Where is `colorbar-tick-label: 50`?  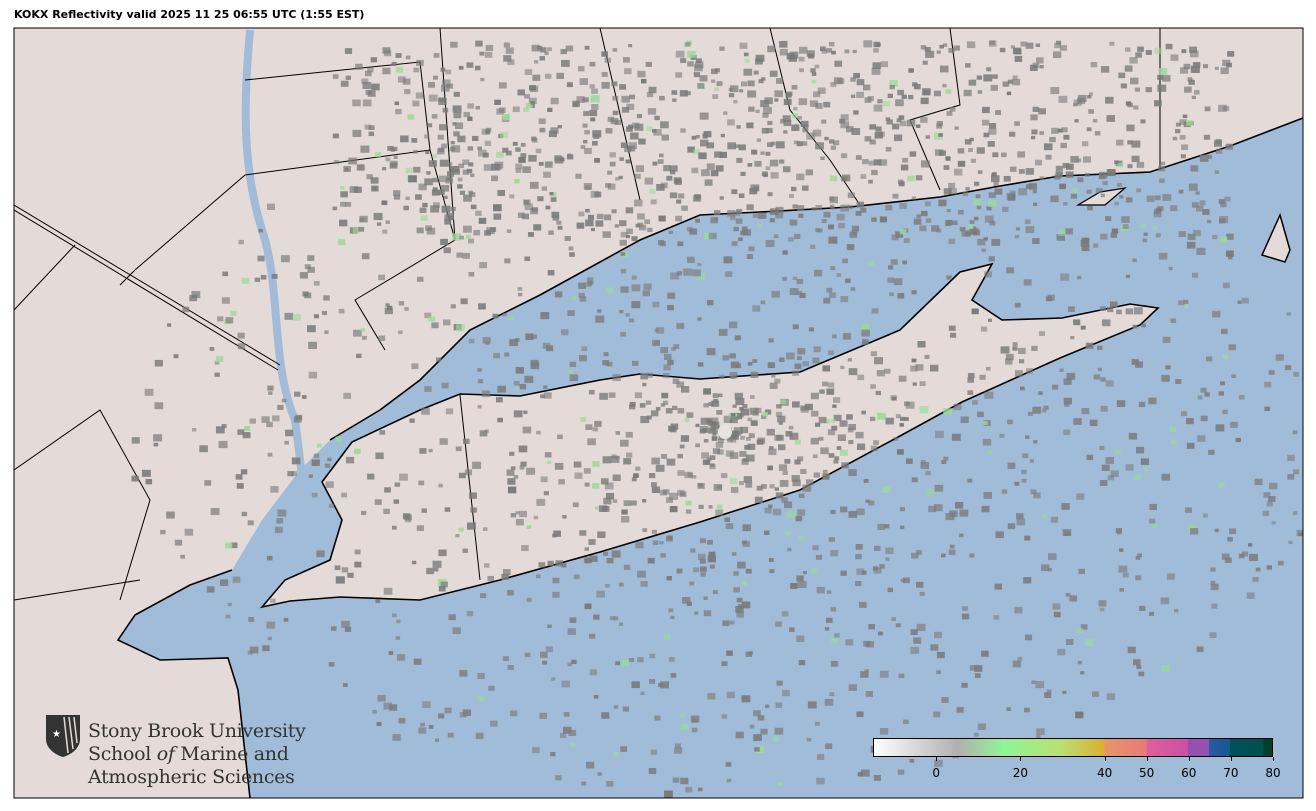 colorbar-tick-label: 50 is located at coordinates (1147, 773).